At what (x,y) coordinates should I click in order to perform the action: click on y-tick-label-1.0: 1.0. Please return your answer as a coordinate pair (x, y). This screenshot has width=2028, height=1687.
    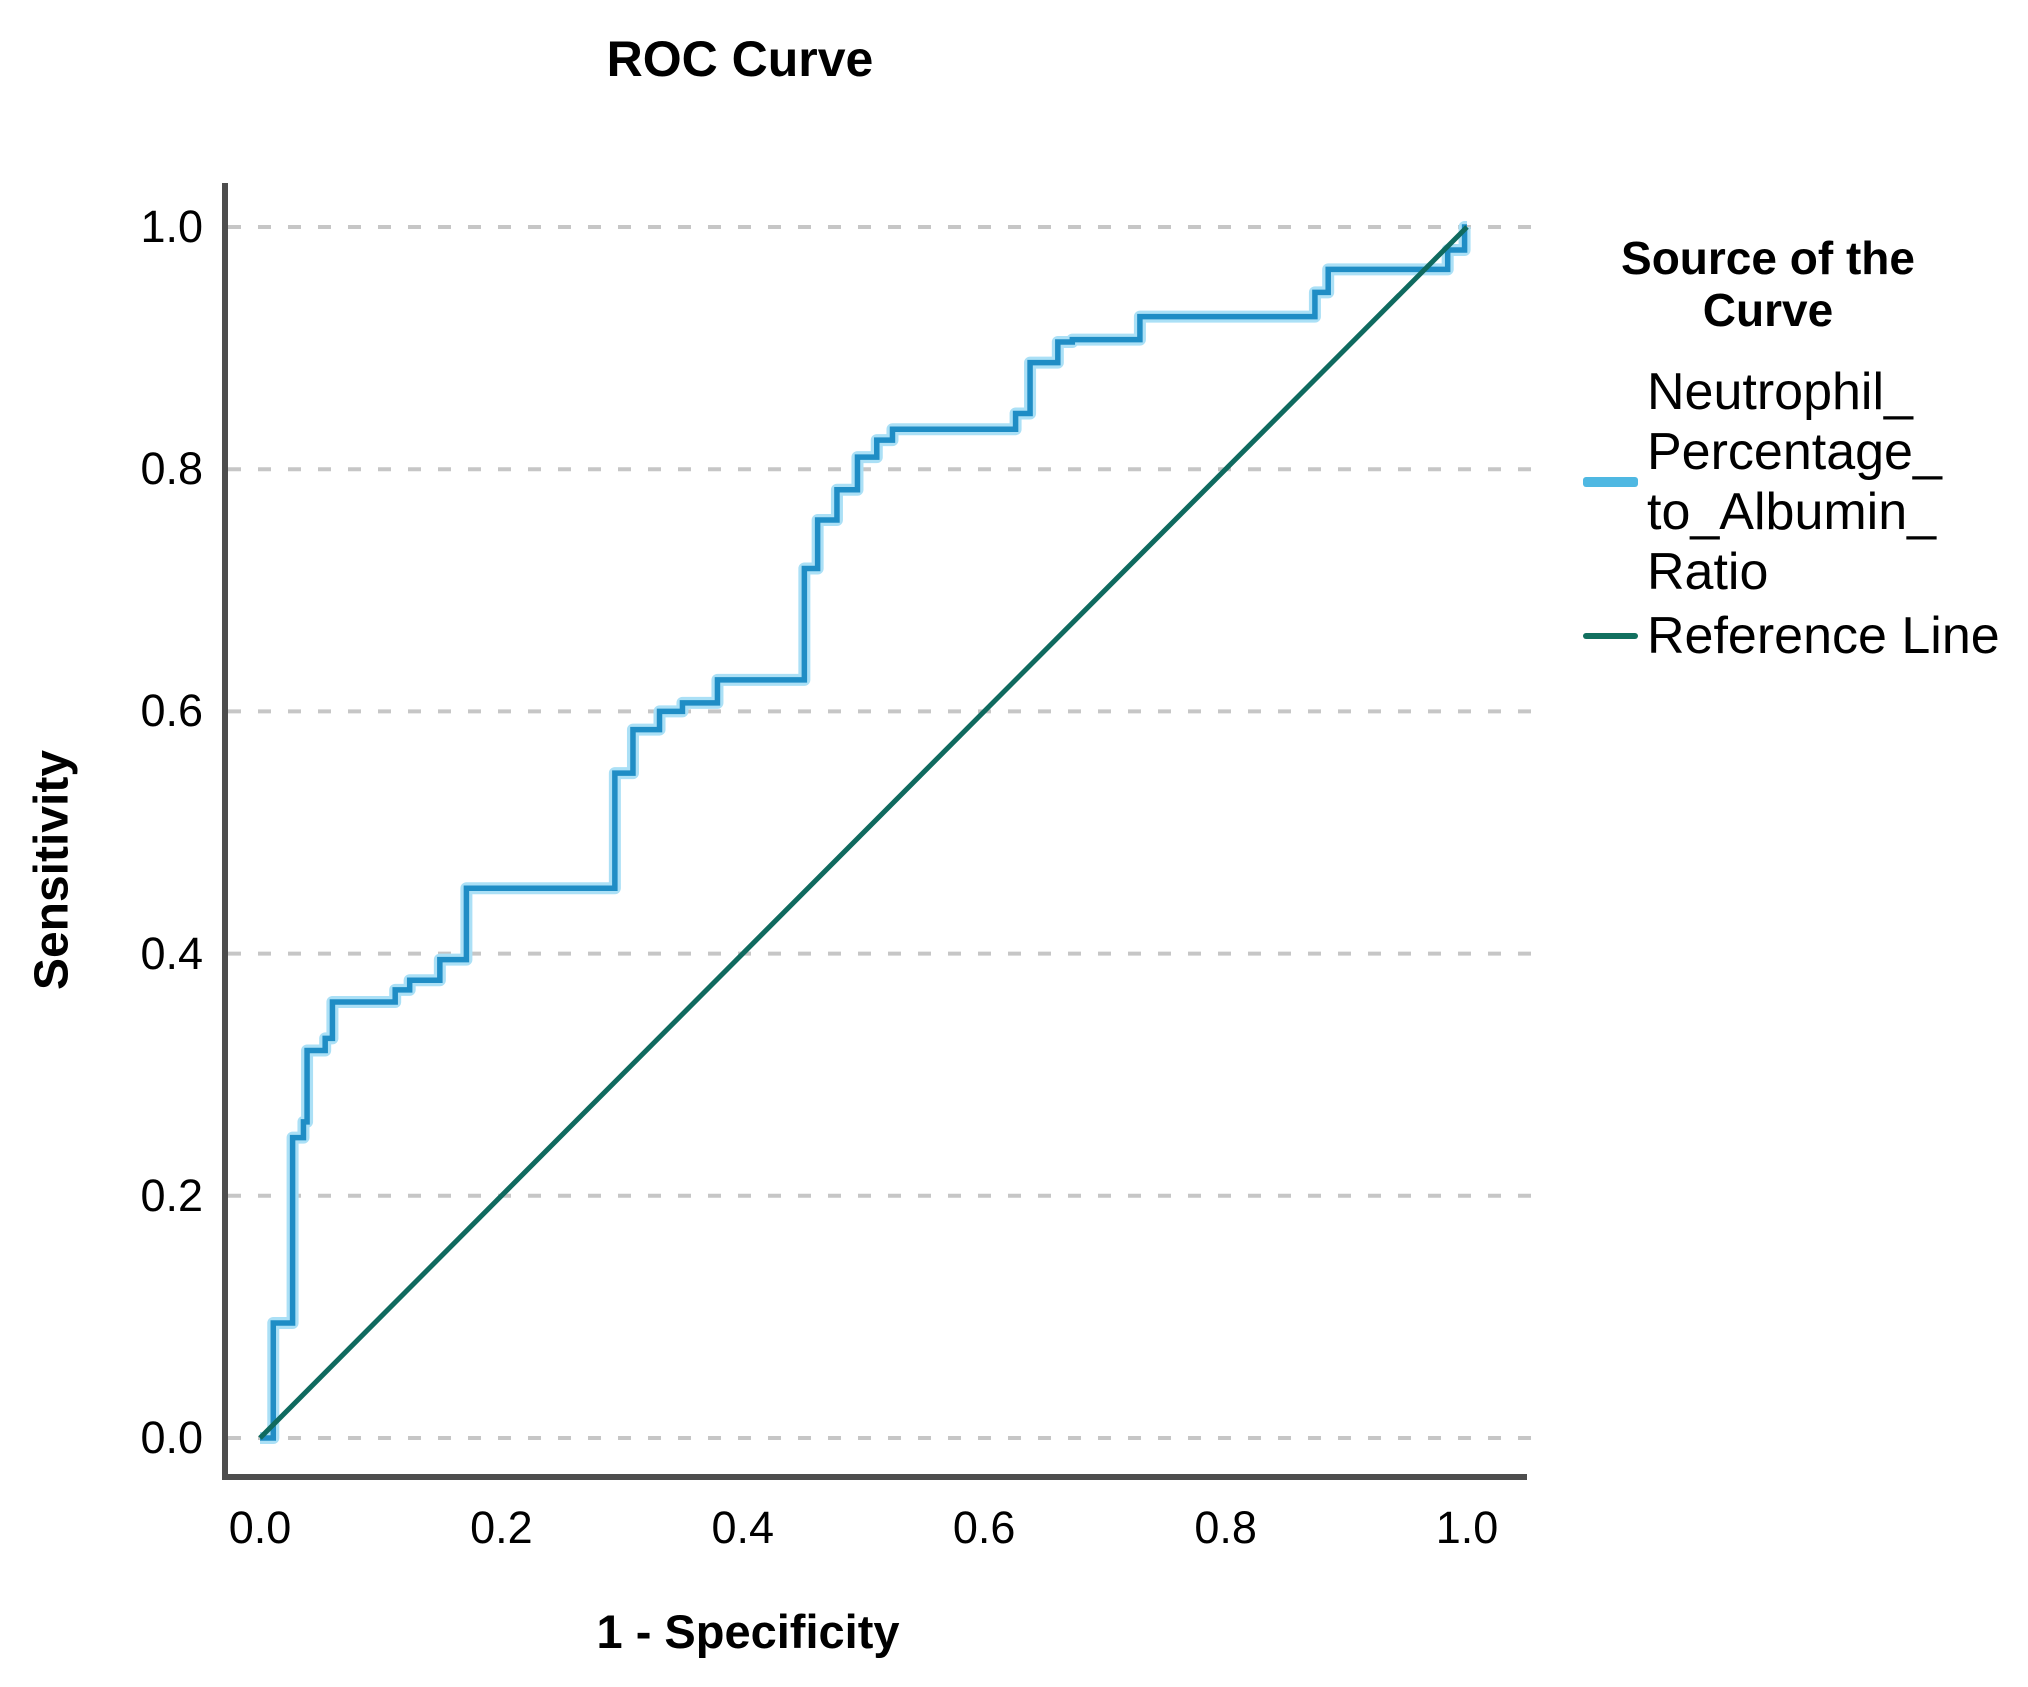
    Looking at the image, I should click on (171, 226).